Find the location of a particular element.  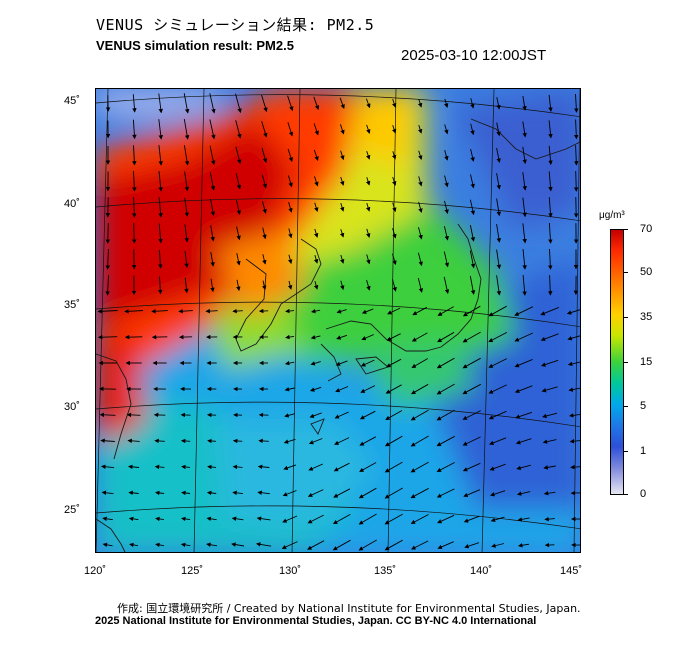

colorbar-label: 15 is located at coordinates (646, 362).